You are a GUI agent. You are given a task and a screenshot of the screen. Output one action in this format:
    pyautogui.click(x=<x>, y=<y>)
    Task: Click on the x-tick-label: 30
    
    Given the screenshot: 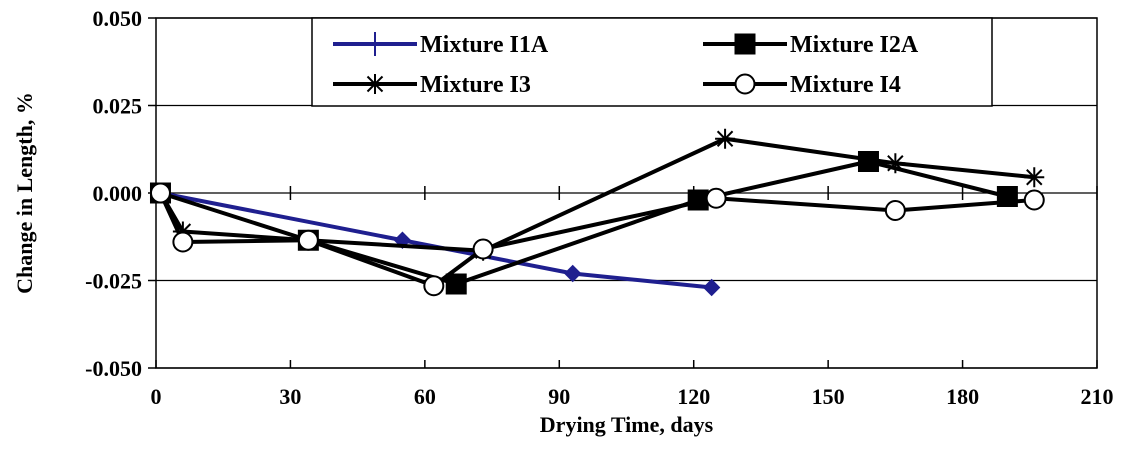 What is the action you would take?
    pyautogui.click(x=290, y=396)
    